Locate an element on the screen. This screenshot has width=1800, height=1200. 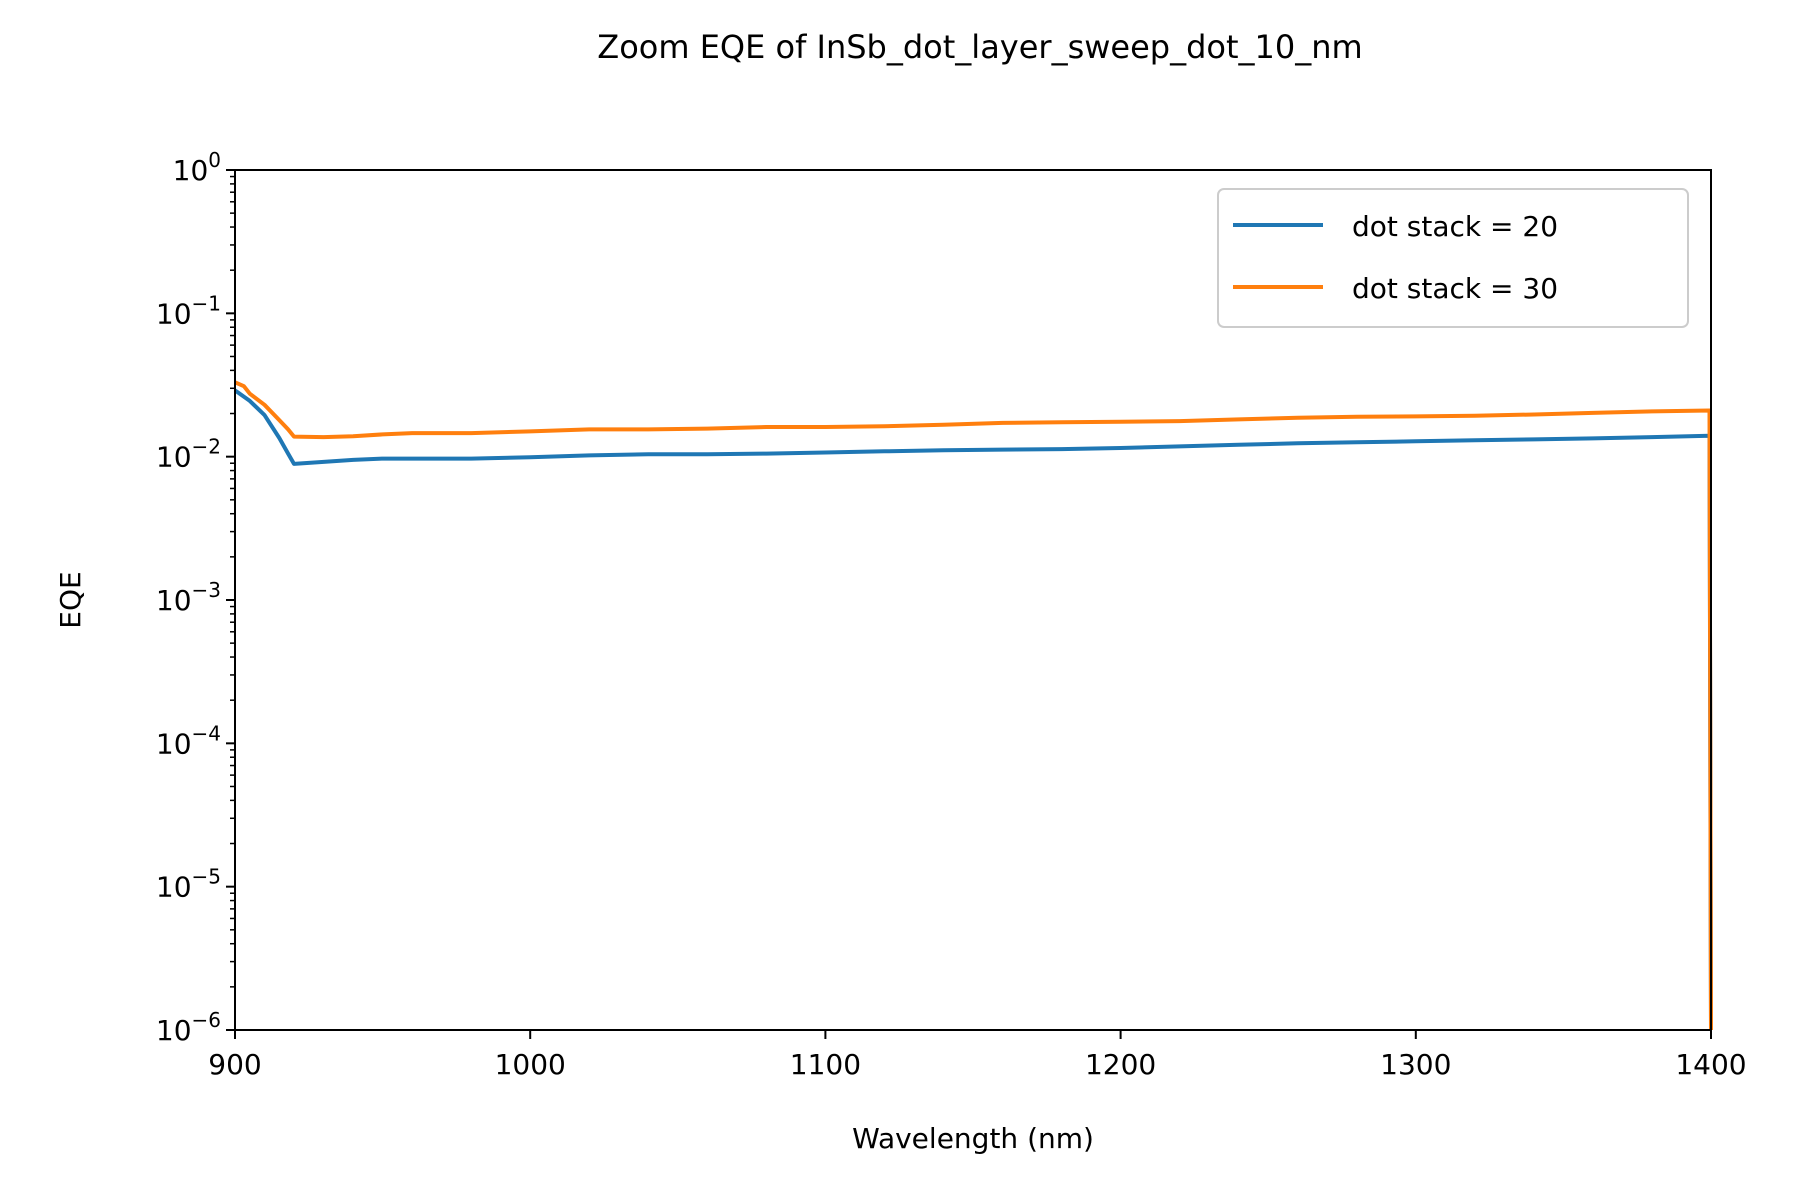
x-axis-ticks: 900 1000 1100 1200 1300 1400 is located at coordinates (977, 1055).